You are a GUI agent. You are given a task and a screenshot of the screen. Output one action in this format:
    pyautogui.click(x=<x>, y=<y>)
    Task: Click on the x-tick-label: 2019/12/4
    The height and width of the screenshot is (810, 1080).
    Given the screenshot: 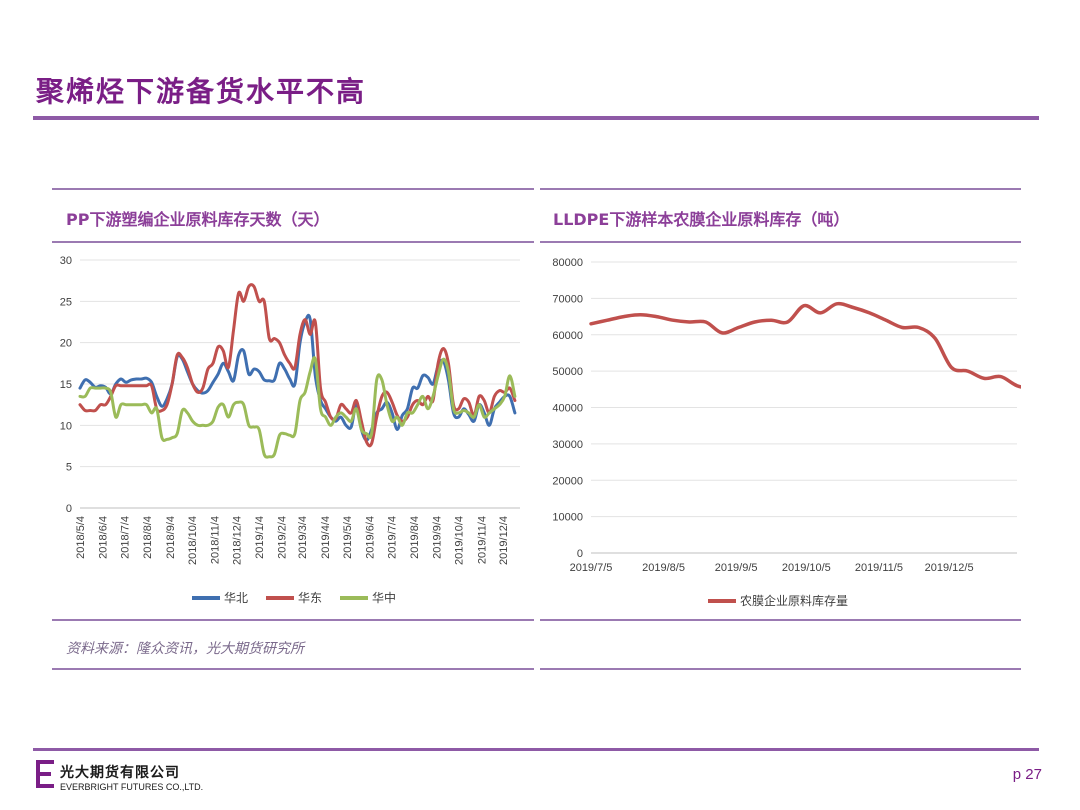 What is the action you would take?
    pyautogui.click(x=504, y=540)
    